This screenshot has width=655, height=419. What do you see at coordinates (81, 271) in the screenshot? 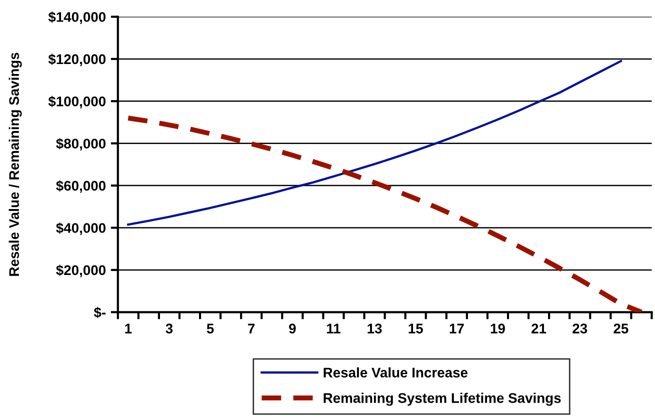
I see `y-tick-label: $20,000` at bounding box center [81, 271].